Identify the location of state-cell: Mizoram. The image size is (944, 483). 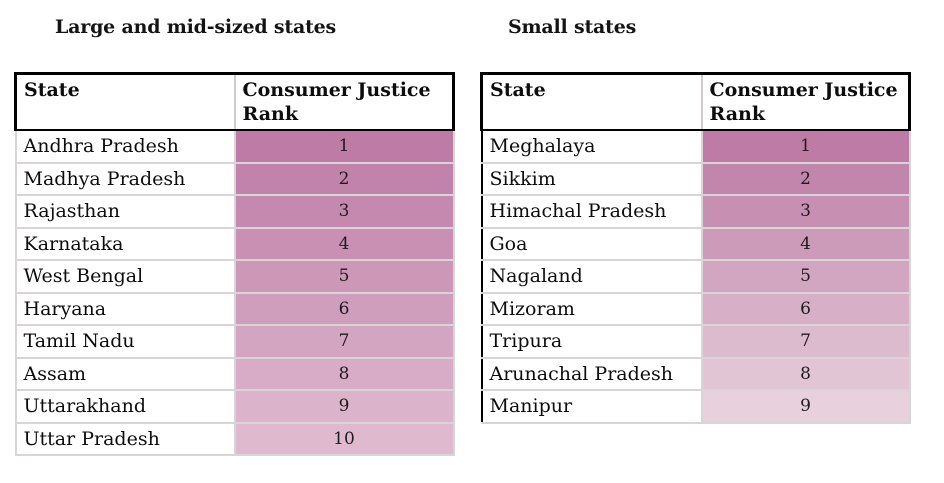
(591, 308).